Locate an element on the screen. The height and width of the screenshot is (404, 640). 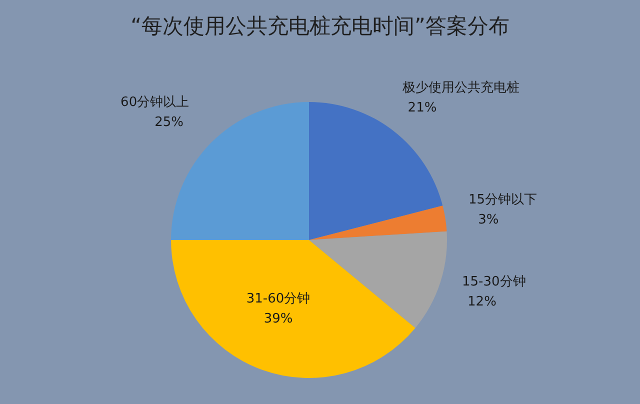
slice-label: 60分钟以上 is located at coordinates (155, 102).